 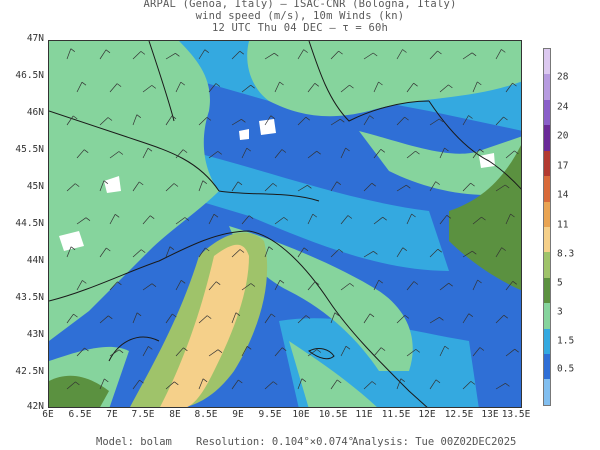 I want to click on lon-label-13: 13E, so click(x=490, y=414).